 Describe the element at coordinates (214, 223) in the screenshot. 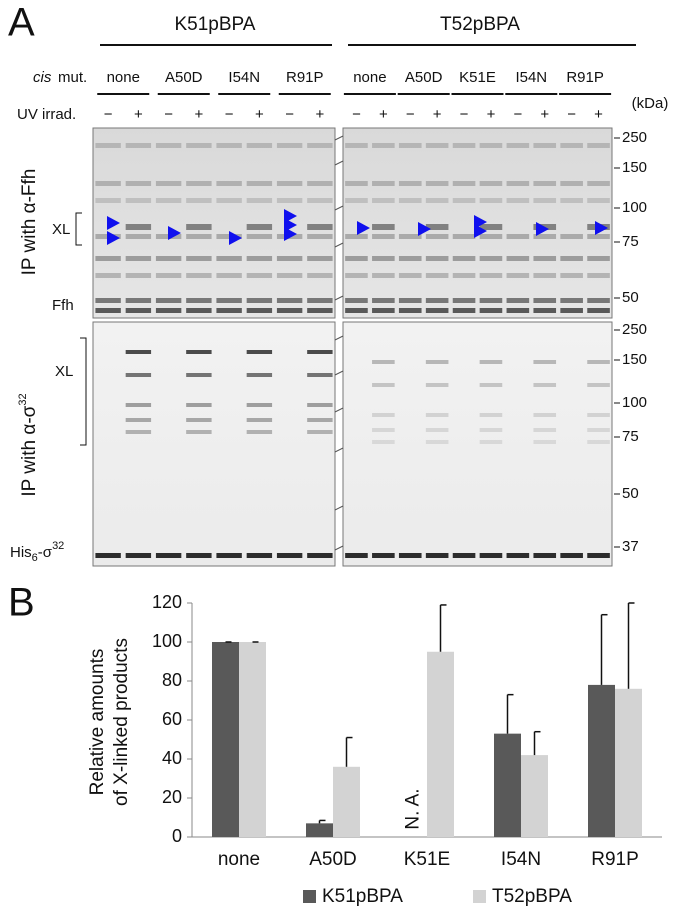

I see `gel` at that location.